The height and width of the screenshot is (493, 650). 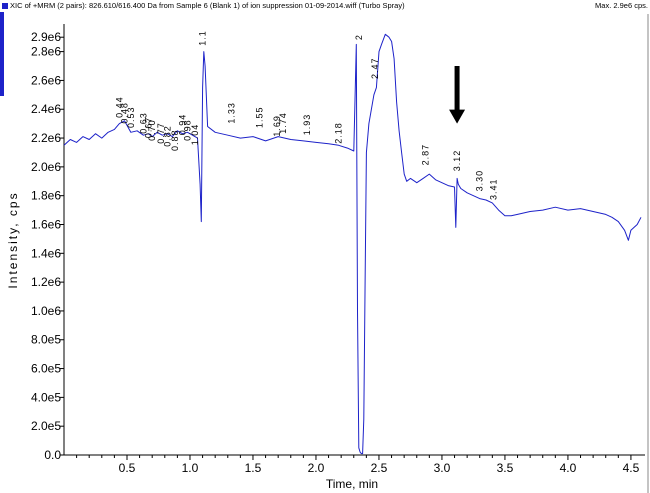 I want to click on y-tick-label: 2.0e5, so click(x=46, y=426).